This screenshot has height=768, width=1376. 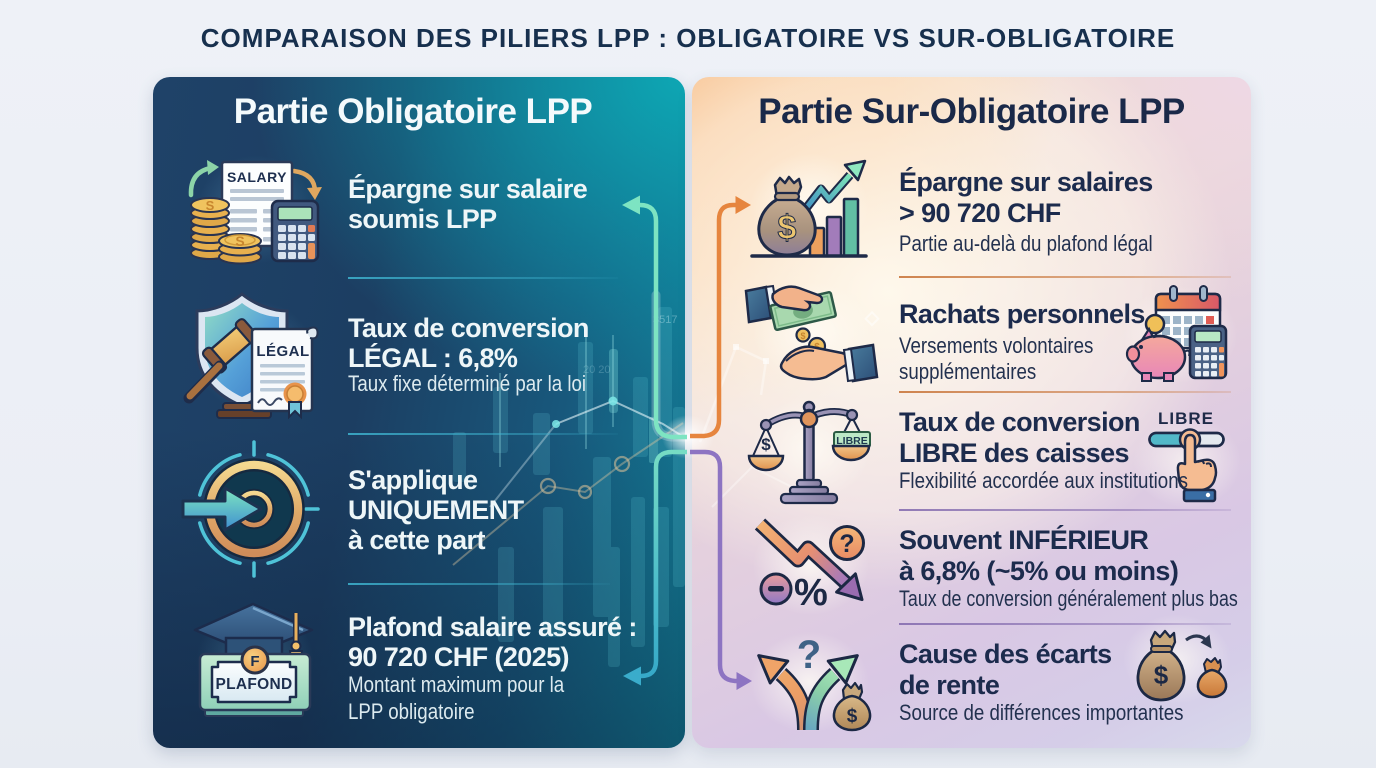 I want to click on svg-text: 20 20, so click(x=597, y=370).